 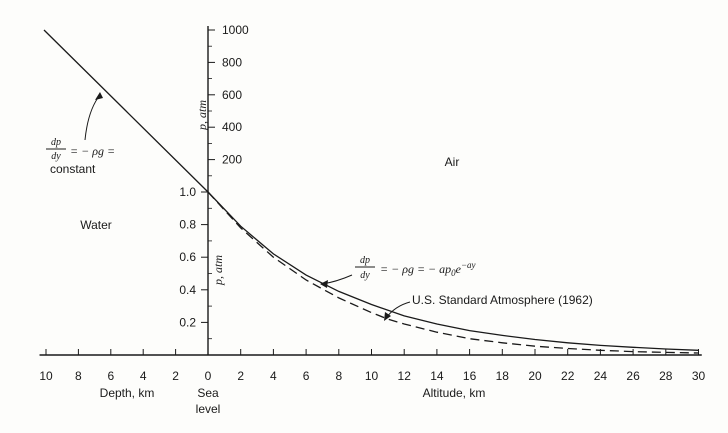 What do you see at coordinates (601, 376) in the screenshot?
I see `x-tick-label-altitude: 24` at bounding box center [601, 376].